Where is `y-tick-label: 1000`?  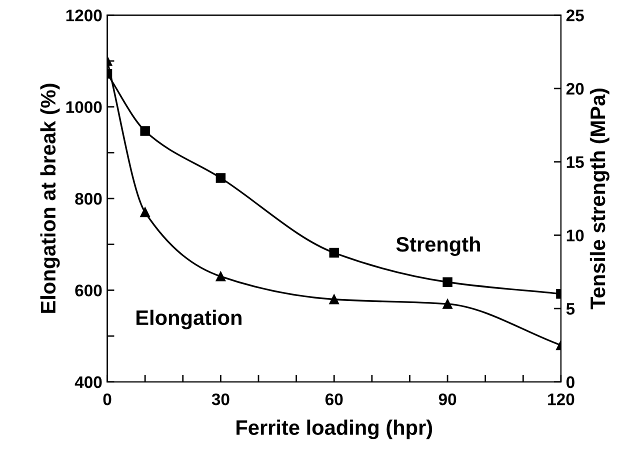
y-tick-label: 1000 is located at coordinates (84, 107).